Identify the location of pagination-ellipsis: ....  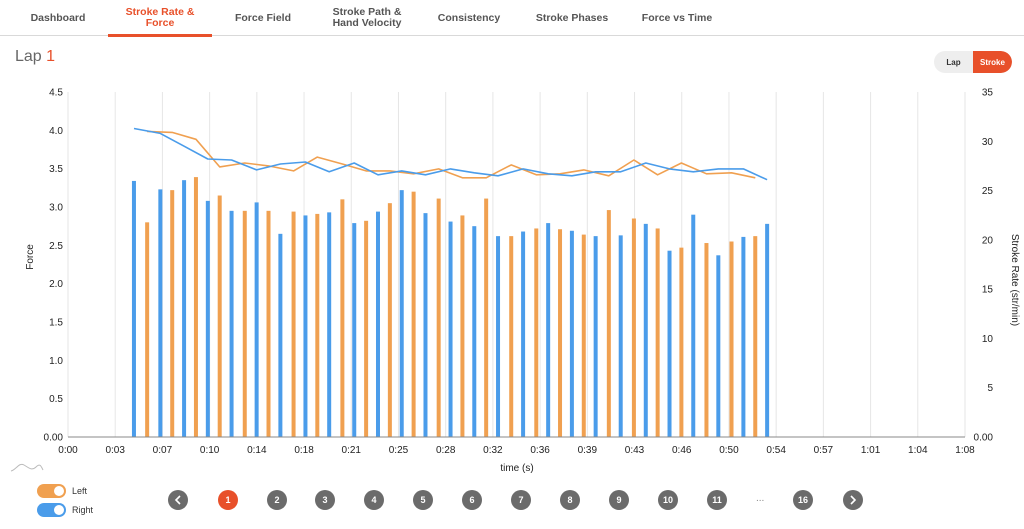
(760, 498).